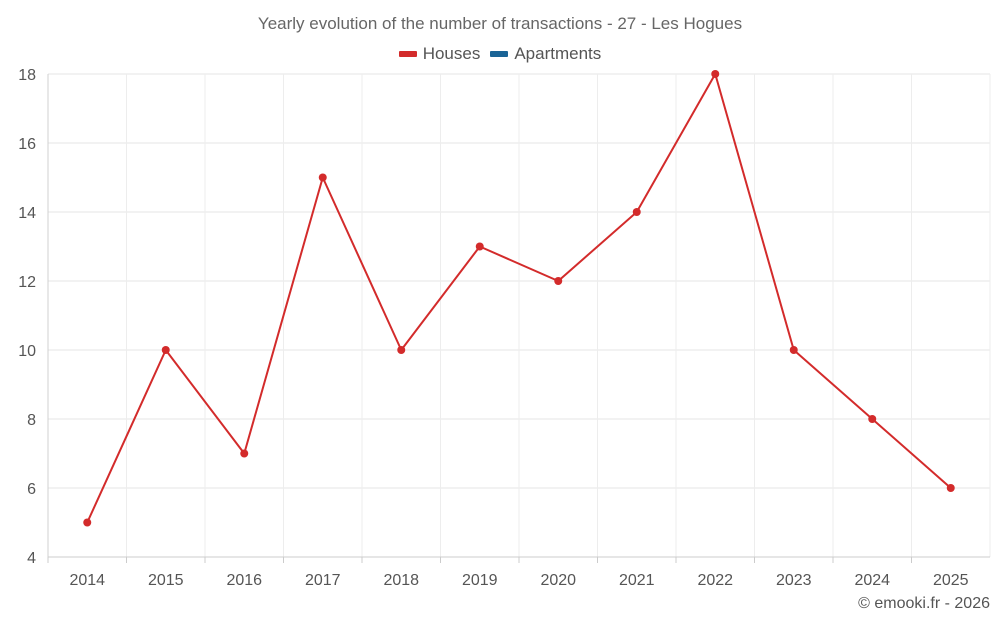 The height and width of the screenshot is (625, 1000). I want to click on y-tick-label: 12, so click(27, 282).